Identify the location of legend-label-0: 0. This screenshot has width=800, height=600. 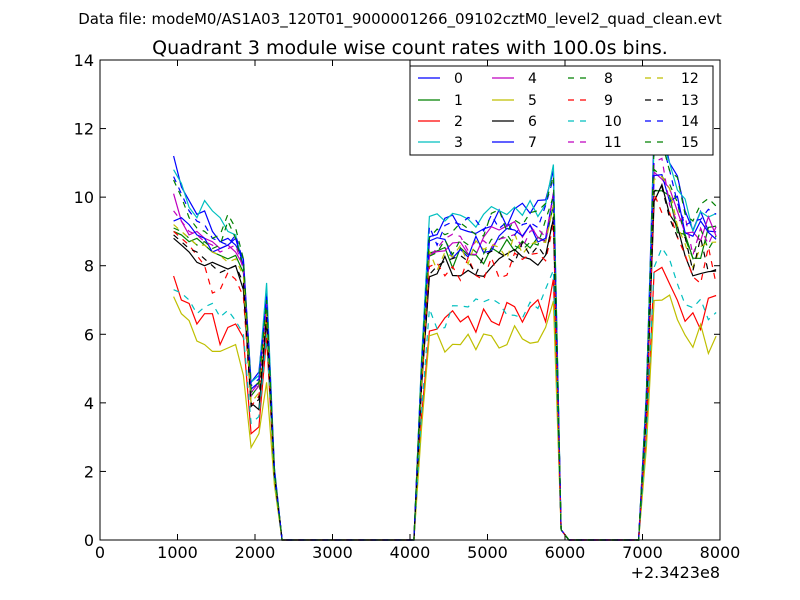
(458, 79).